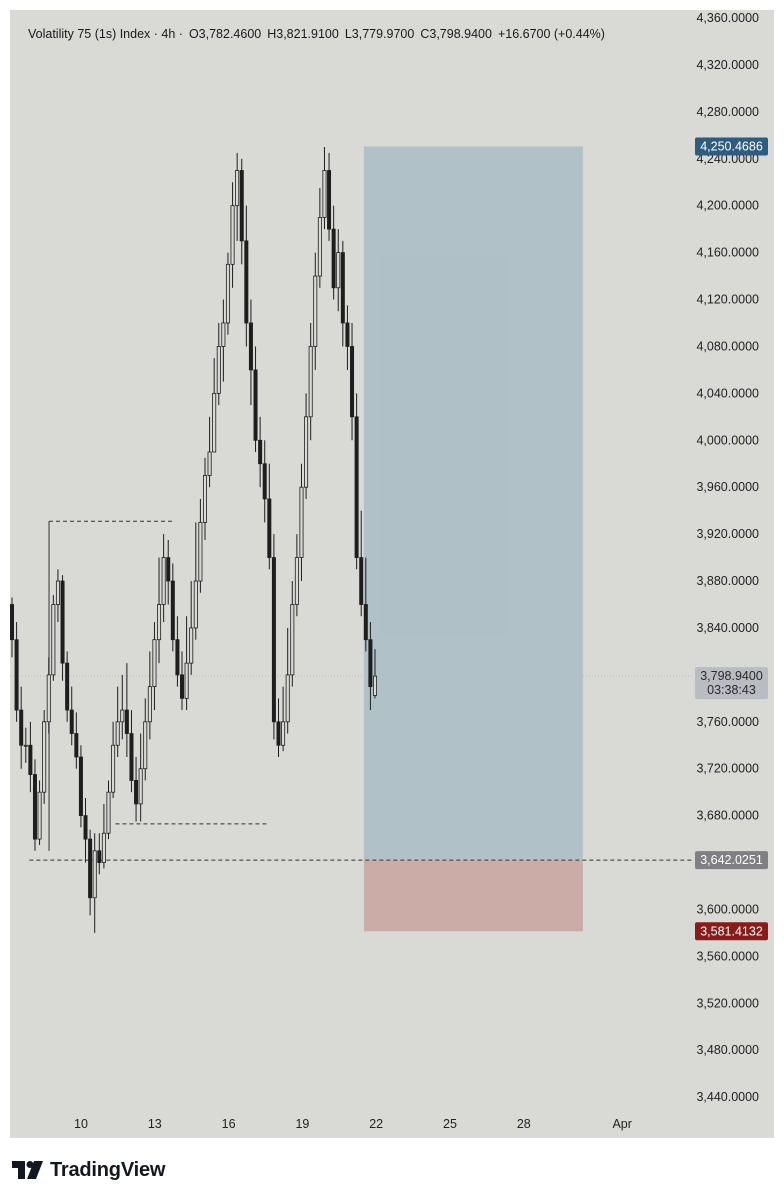 The image size is (784, 1200). I want to click on y-tick-label: 4,000.0000, so click(727, 440).